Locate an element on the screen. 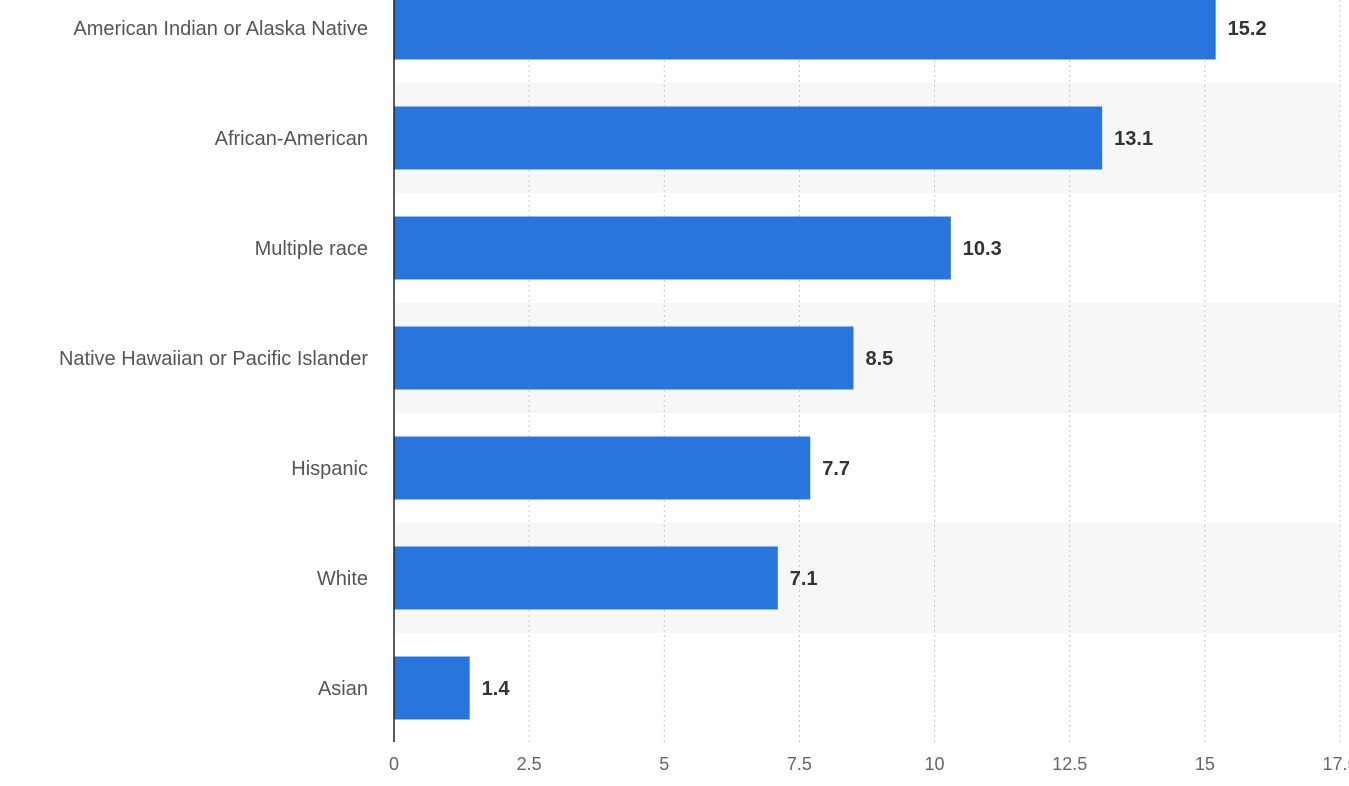 This screenshot has height=786, width=1349. value-label: 1.4 is located at coordinates (496, 689).